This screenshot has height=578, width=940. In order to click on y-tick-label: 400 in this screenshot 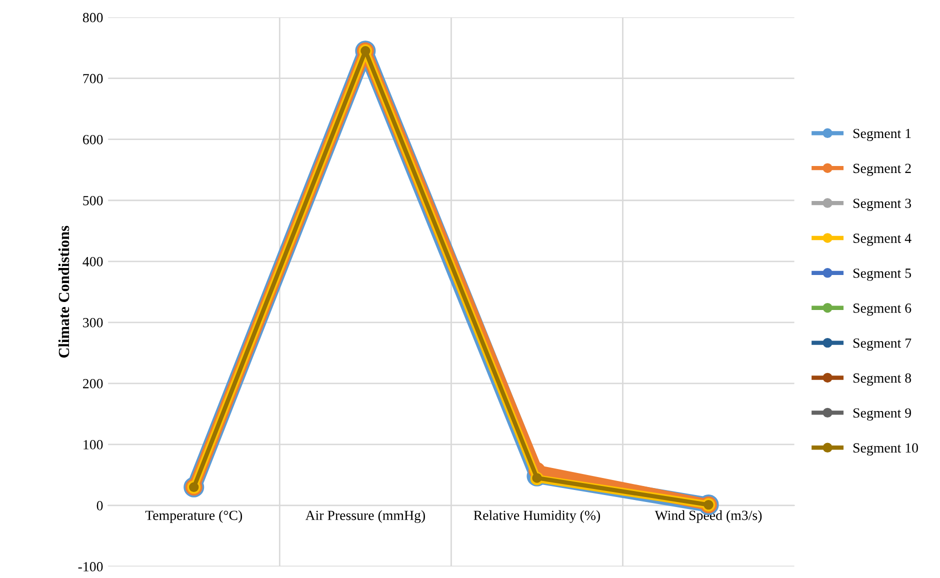, I will do `click(92, 261)`.